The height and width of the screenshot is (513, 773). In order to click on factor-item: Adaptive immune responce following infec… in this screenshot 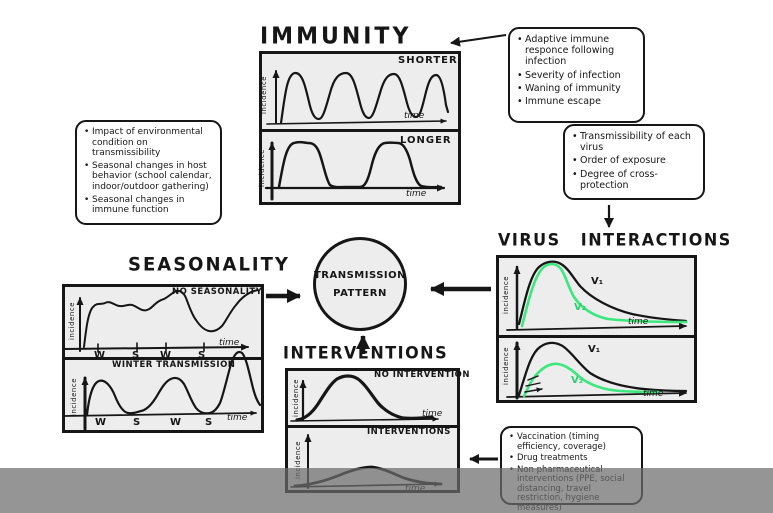, I will do `click(576, 51)`.